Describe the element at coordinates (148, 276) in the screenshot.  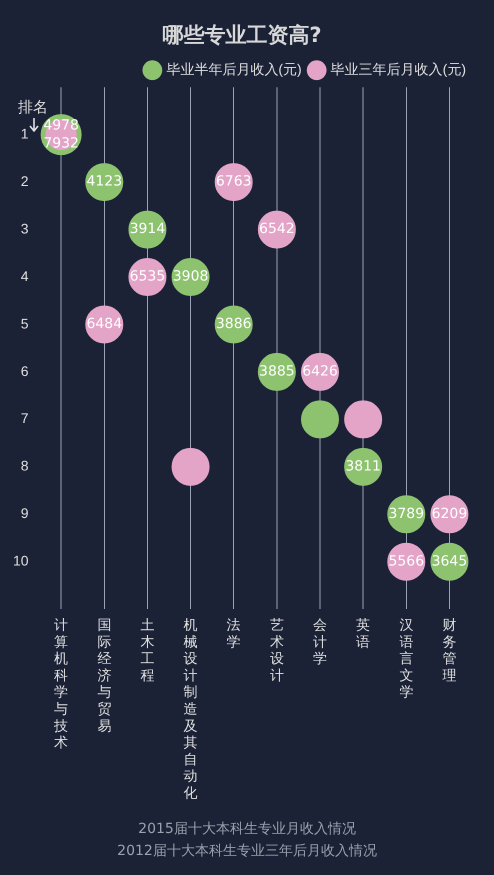
I see `annotation: 6535` at that location.